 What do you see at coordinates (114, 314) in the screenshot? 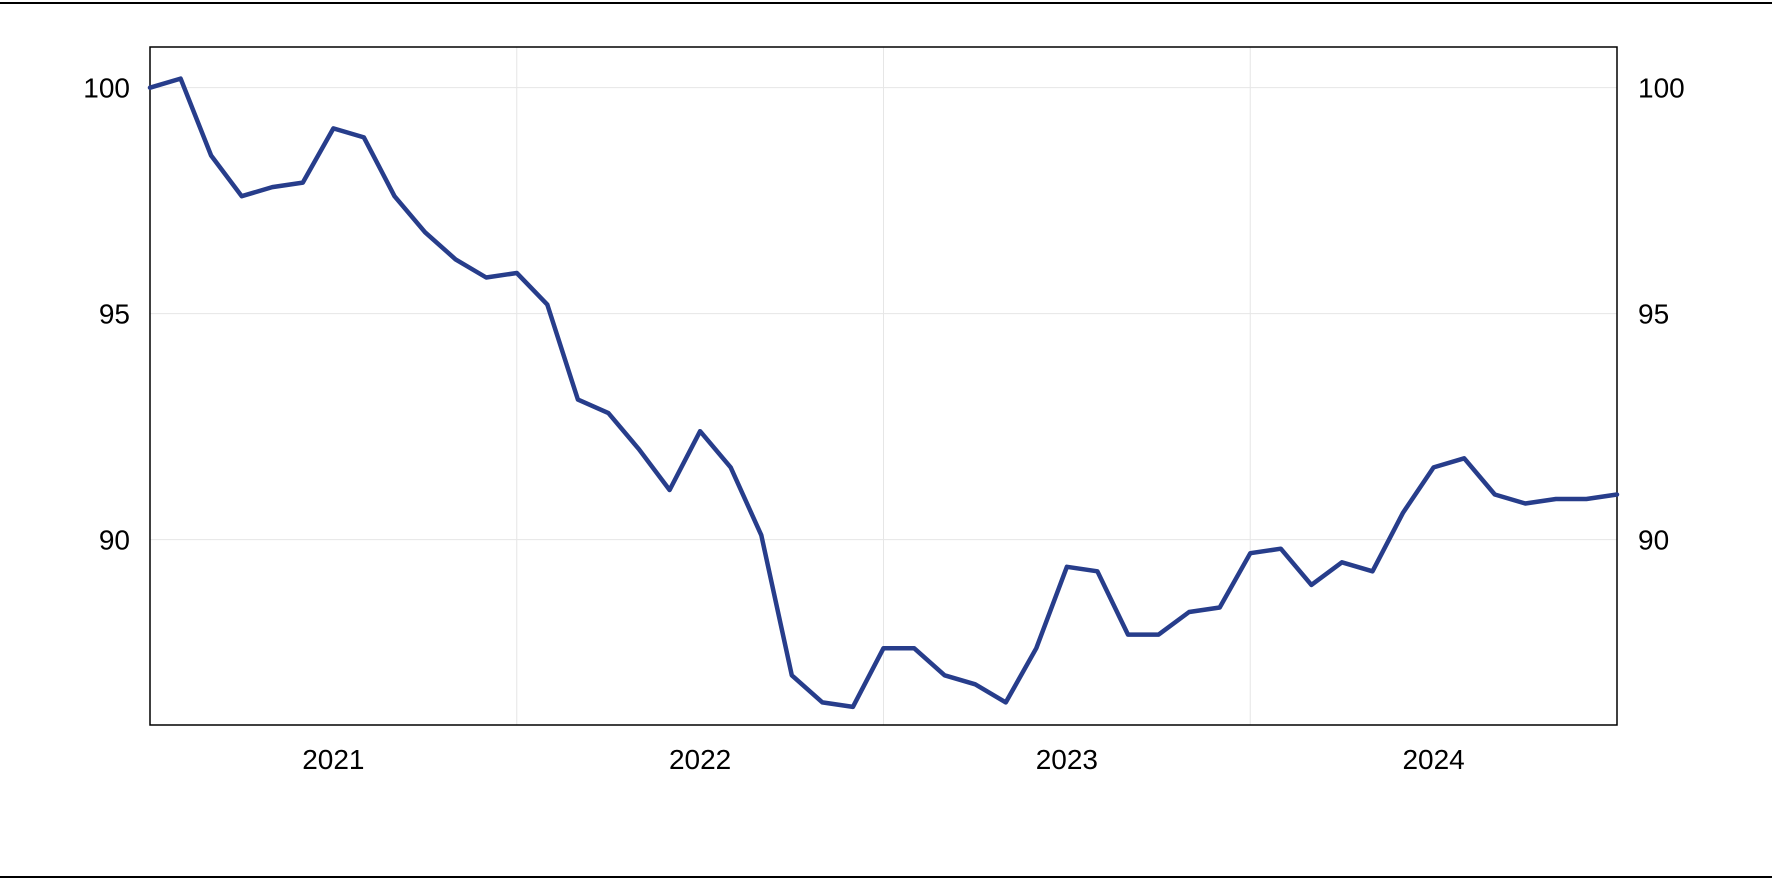
I see `y-tick-label-left: 95` at bounding box center [114, 314].